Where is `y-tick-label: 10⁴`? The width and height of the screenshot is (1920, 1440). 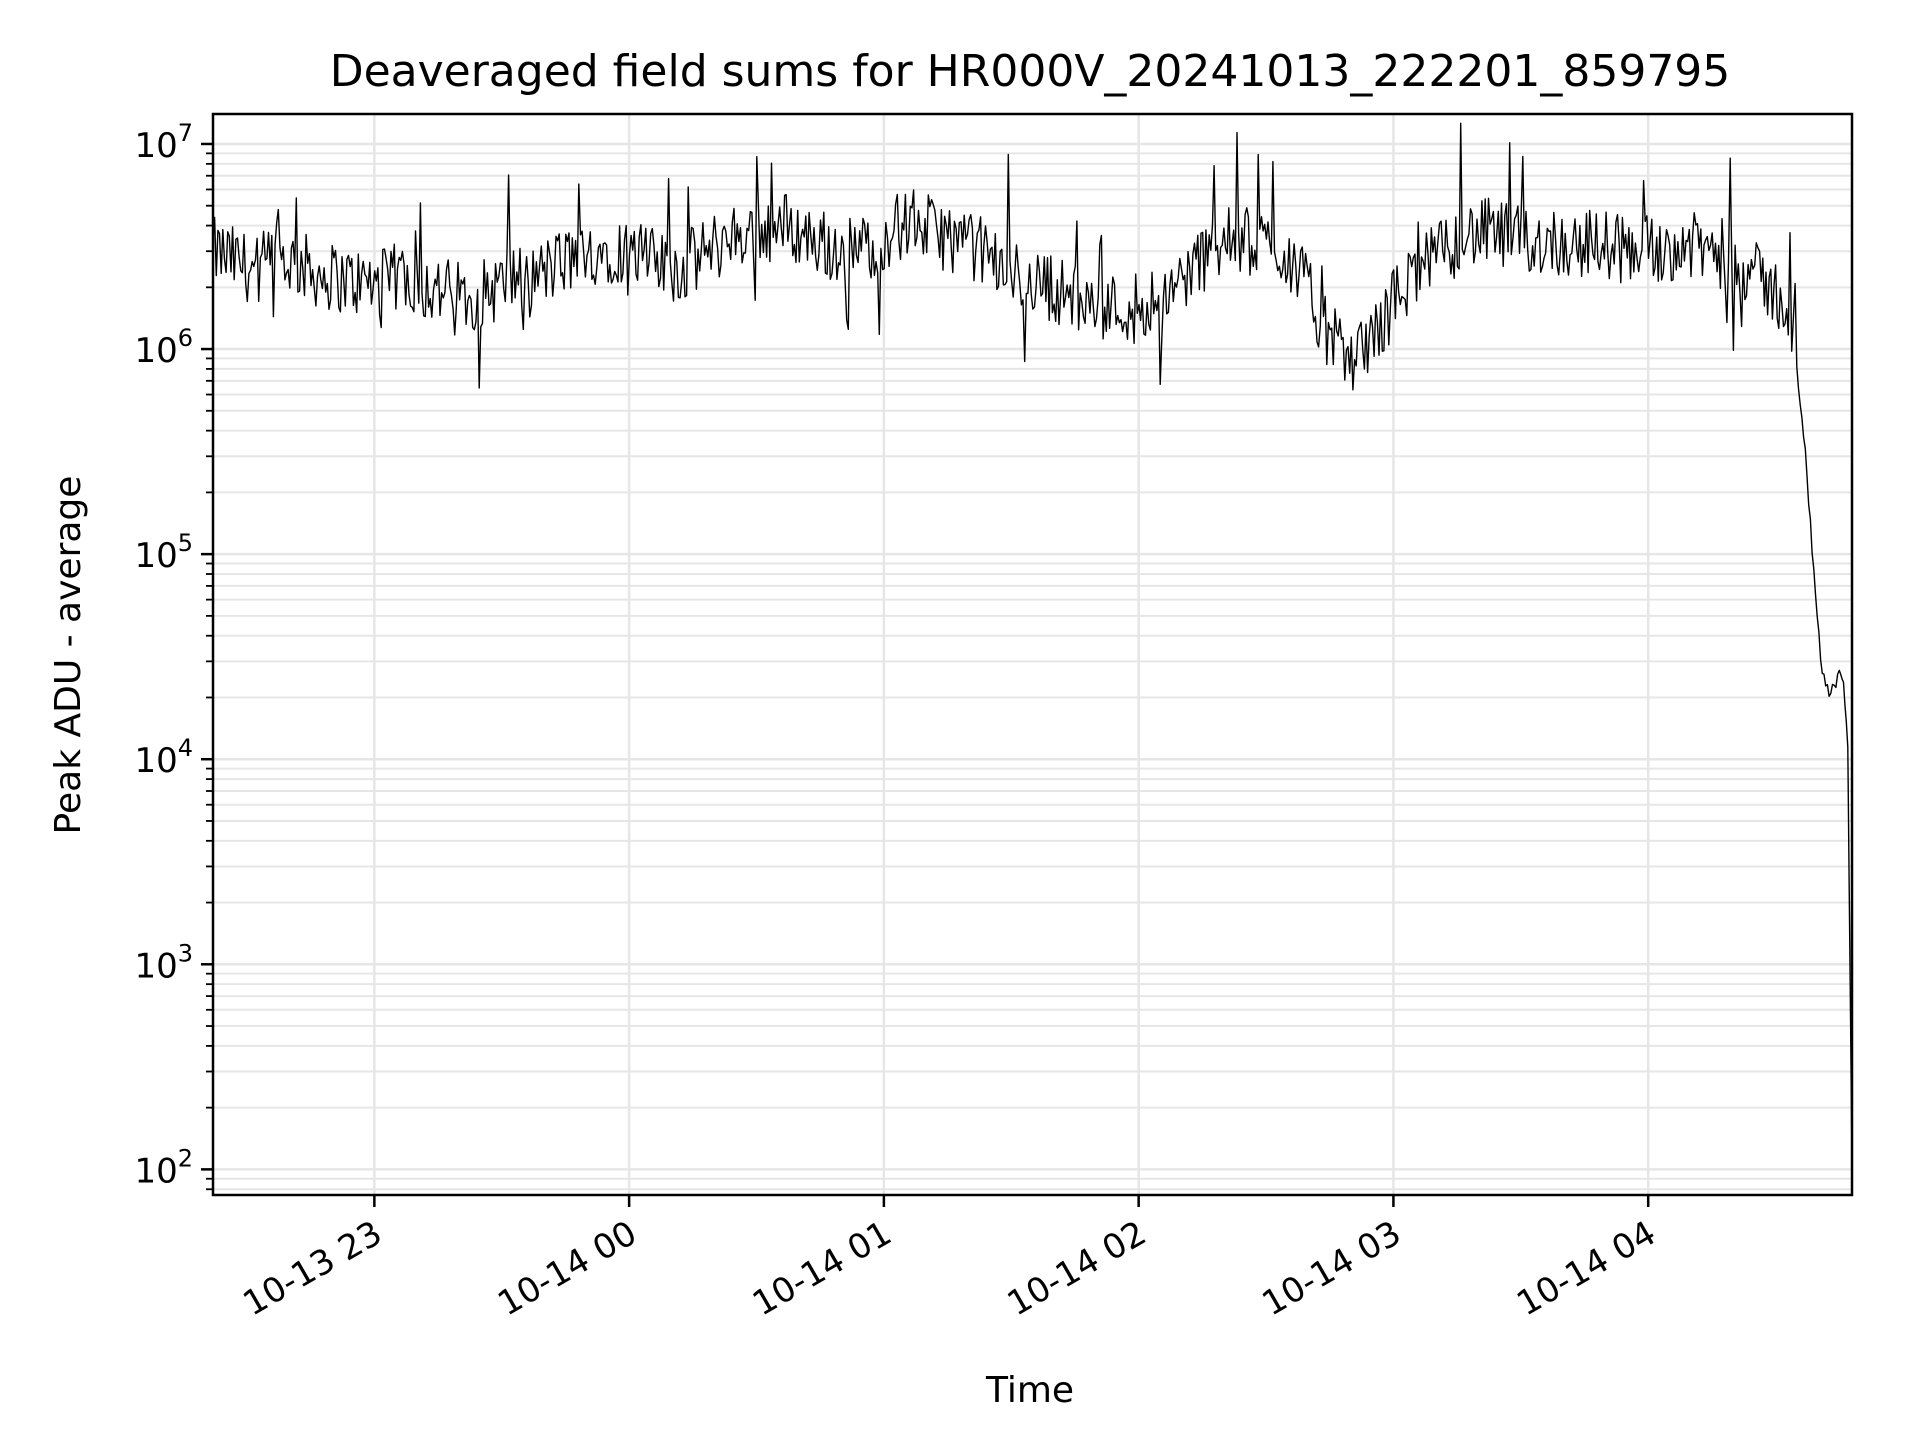 y-tick-label: 10⁴ is located at coordinates (163, 757).